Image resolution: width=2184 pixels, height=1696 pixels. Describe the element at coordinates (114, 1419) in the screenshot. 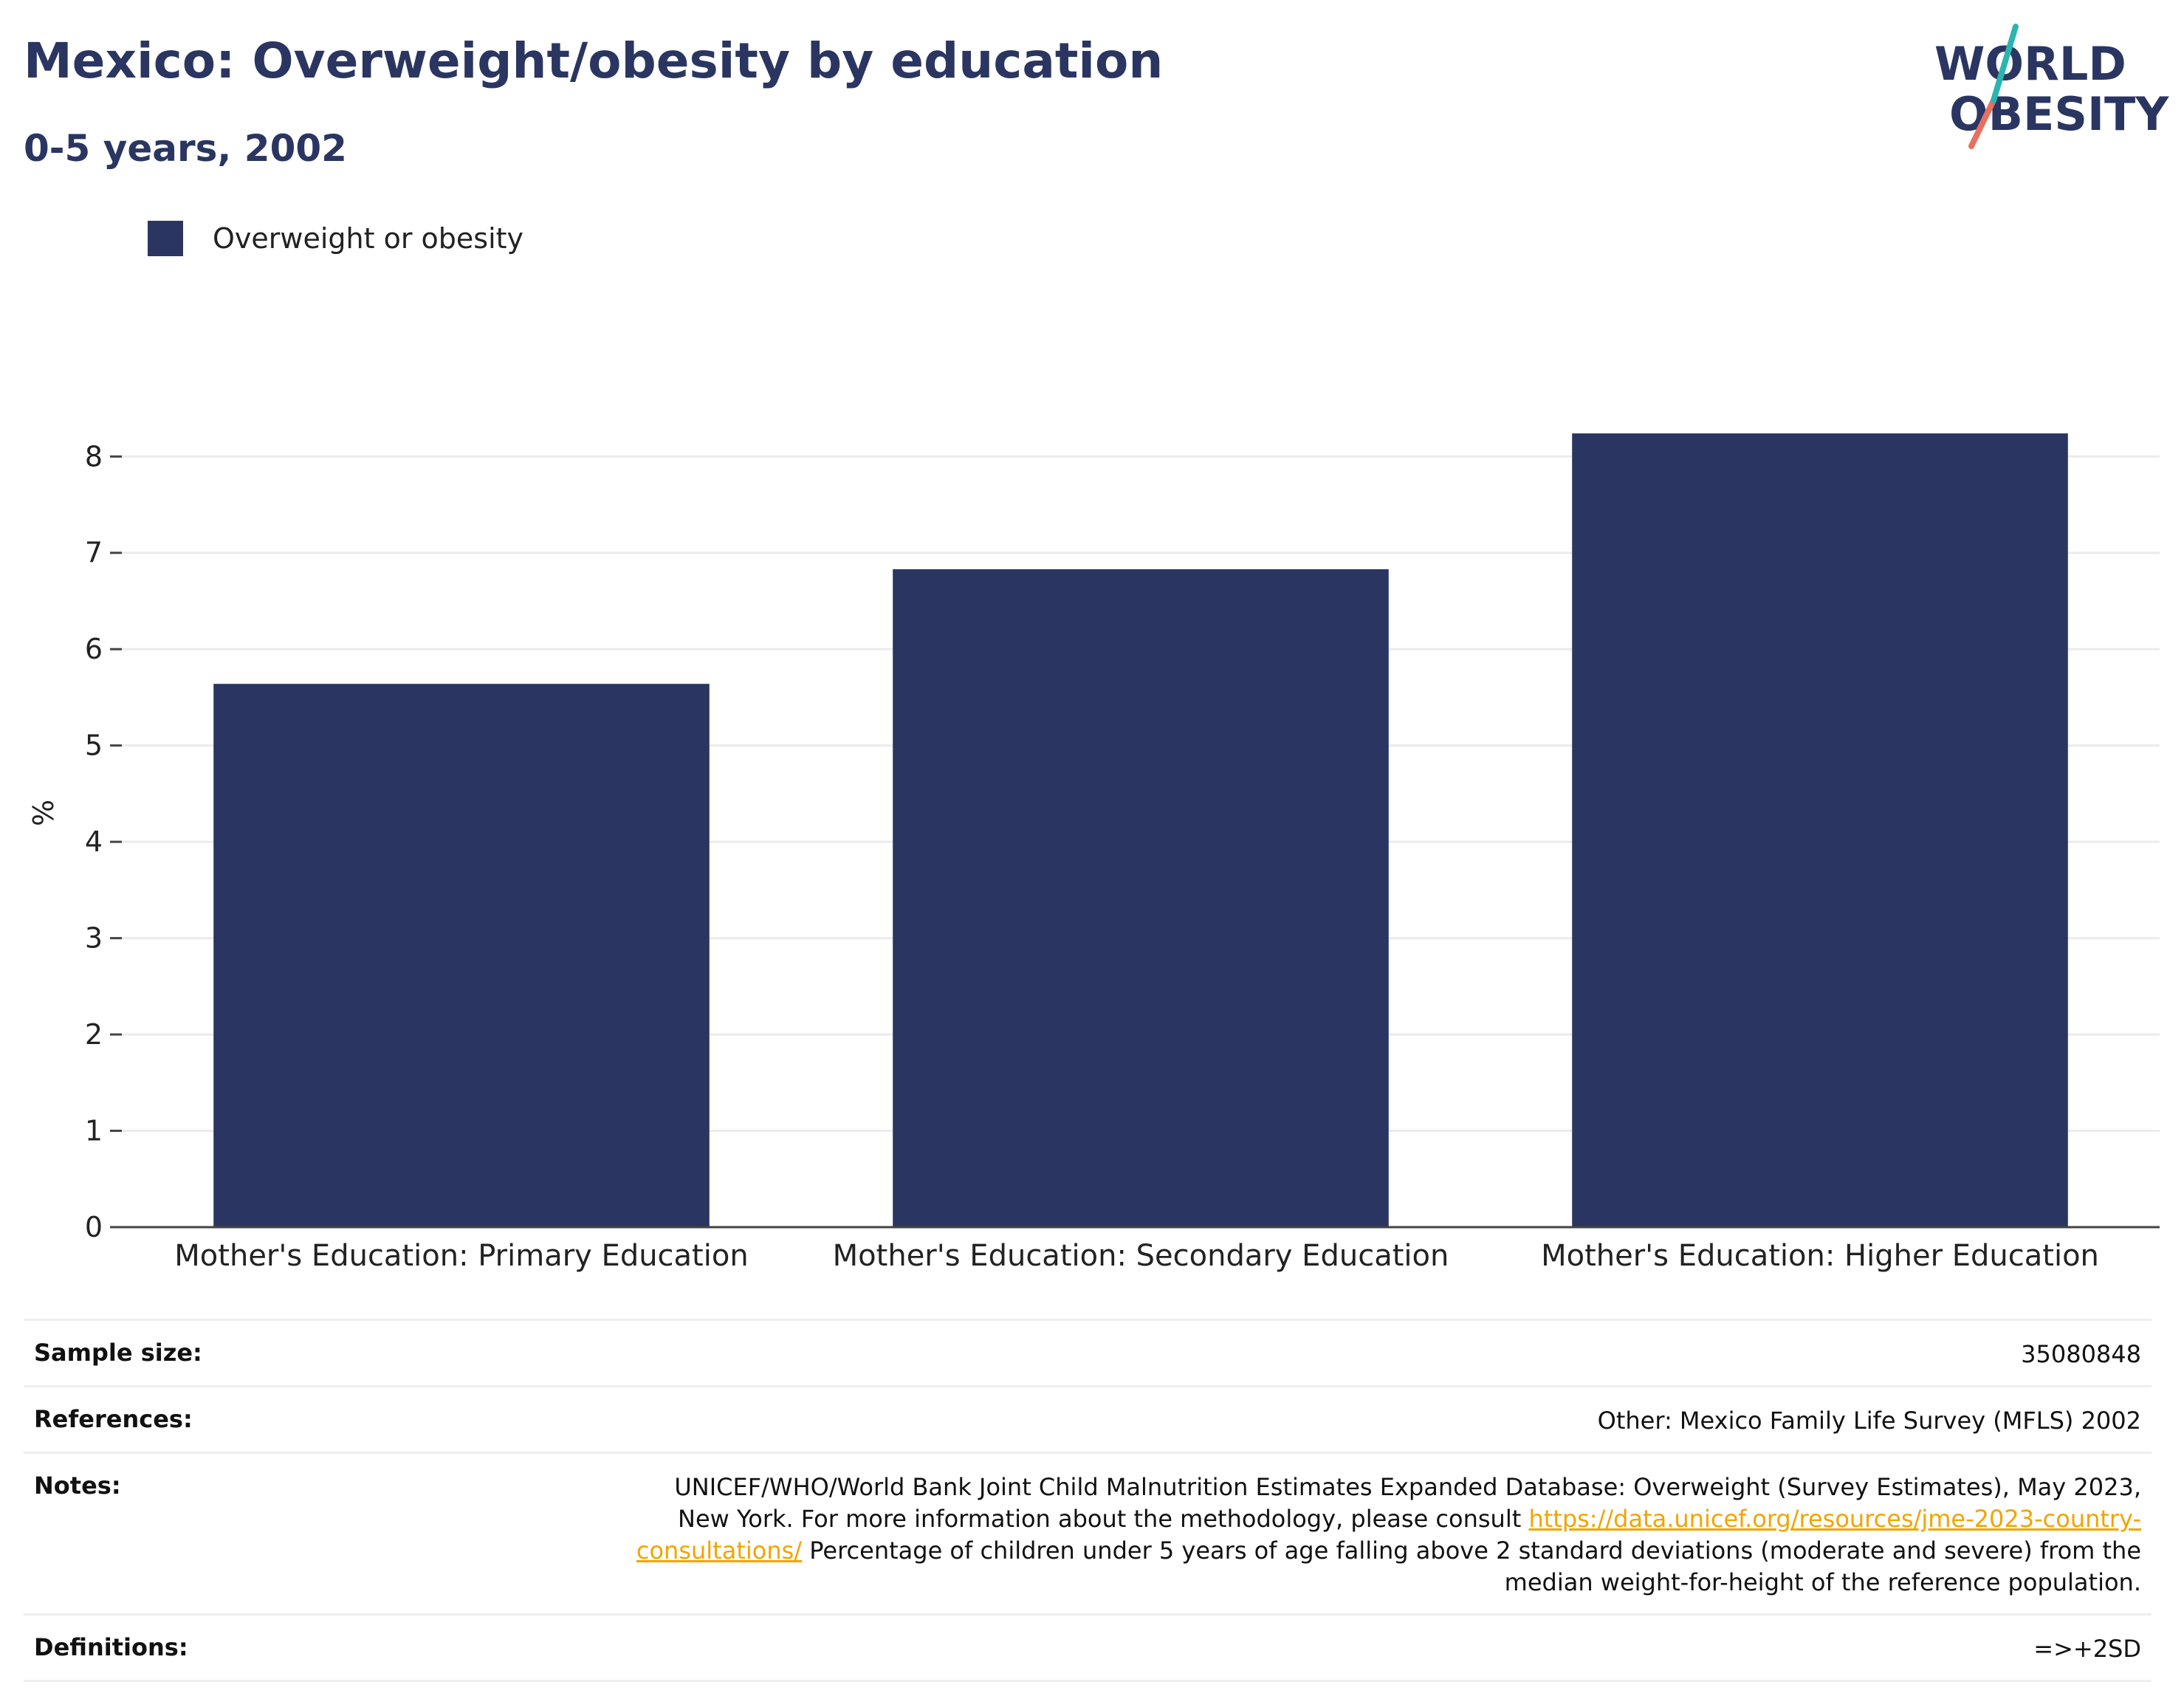

I see `references-label: References:` at that location.